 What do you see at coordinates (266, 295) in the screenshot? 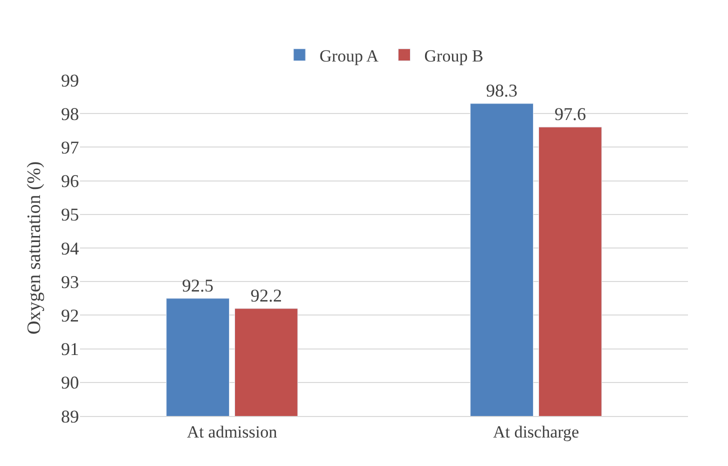
I see `data-label: 92.2` at bounding box center [266, 295].